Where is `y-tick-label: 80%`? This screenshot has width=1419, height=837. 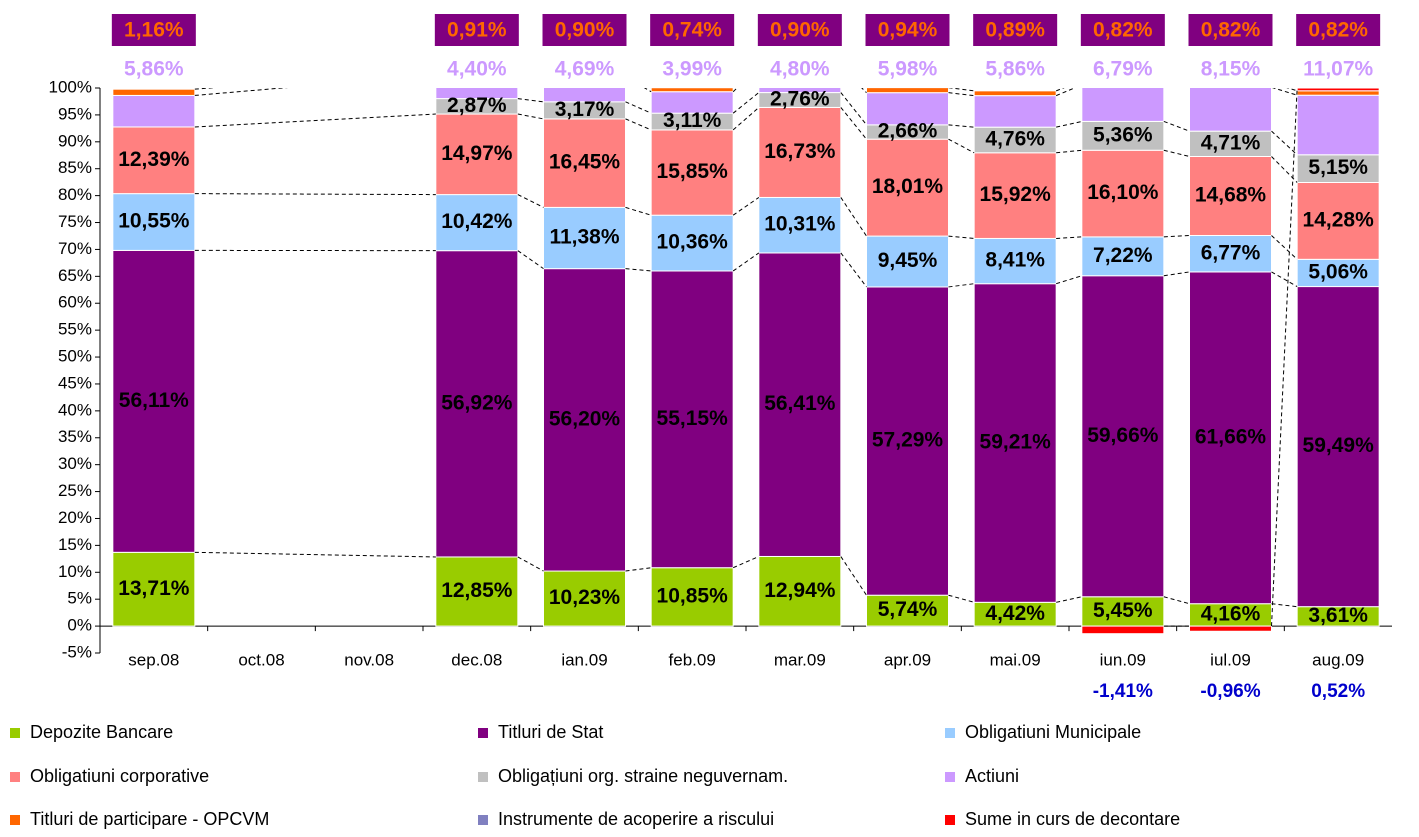 y-tick-label: 80% is located at coordinates (75, 194).